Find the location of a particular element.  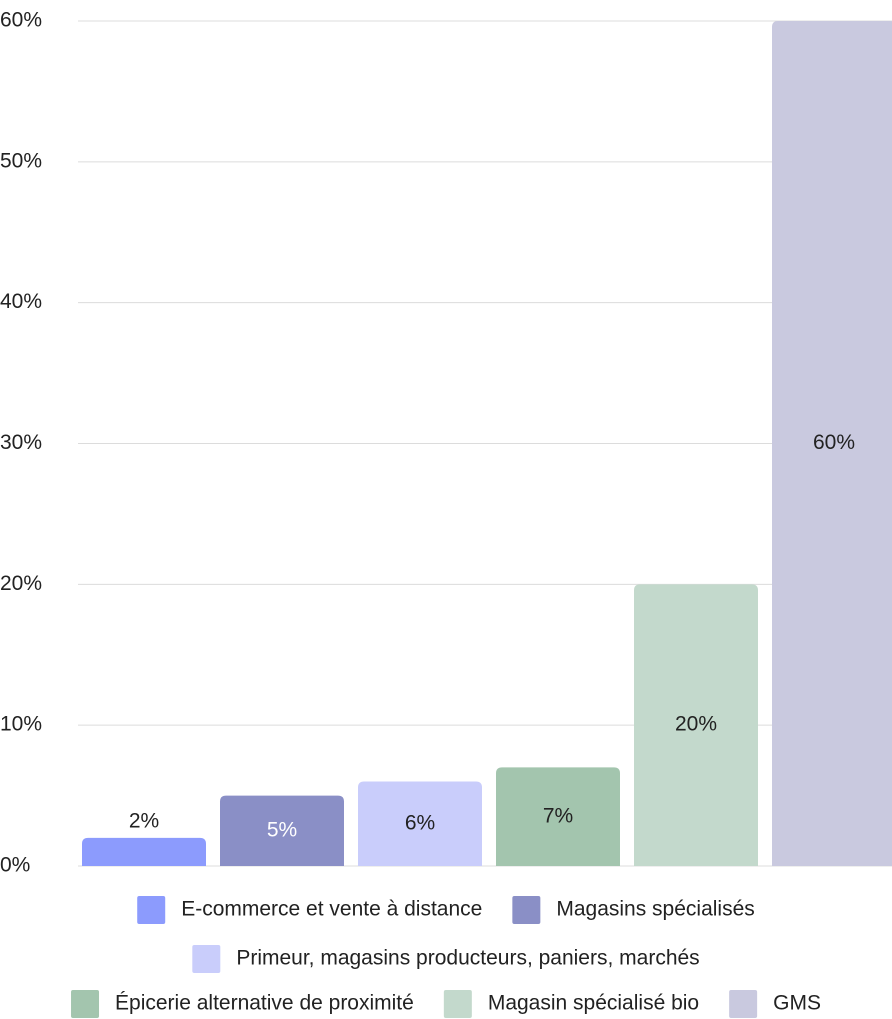

y-tick-label: 40% is located at coordinates (21, 301).